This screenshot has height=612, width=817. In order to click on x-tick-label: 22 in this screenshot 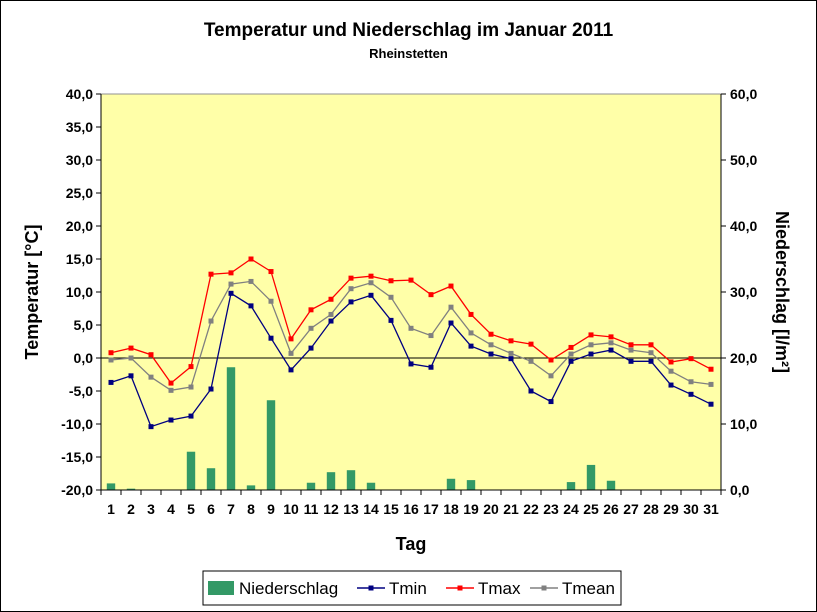, I will do `click(531, 509)`.